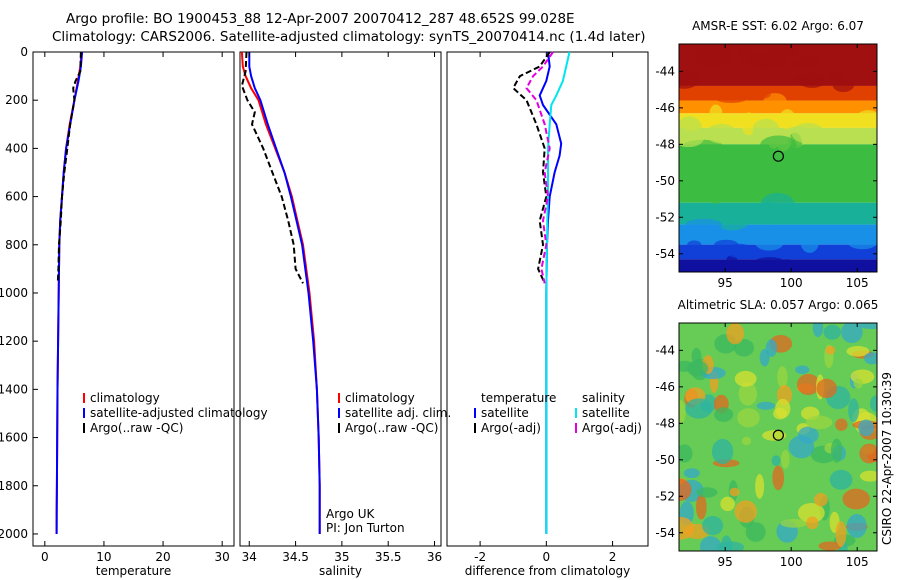  What do you see at coordinates (16, 197) in the screenshot?
I see `y-tick-label: 600` at bounding box center [16, 197].